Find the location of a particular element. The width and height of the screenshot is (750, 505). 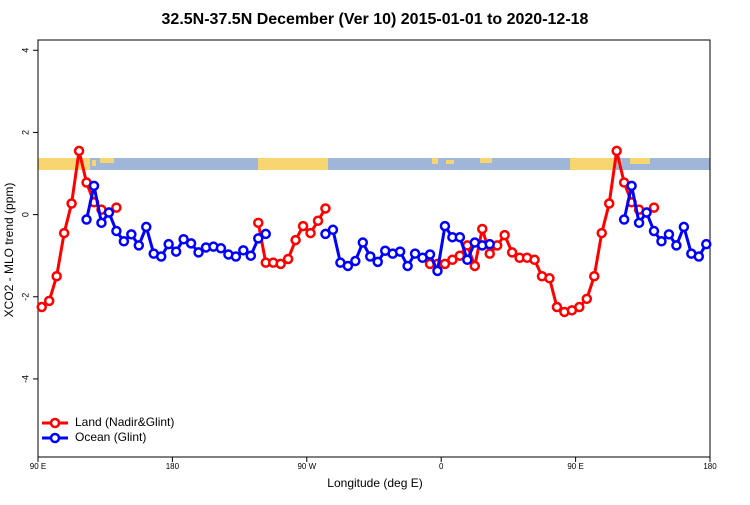

y-tick-label: -2 is located at coordinates (25, 297).